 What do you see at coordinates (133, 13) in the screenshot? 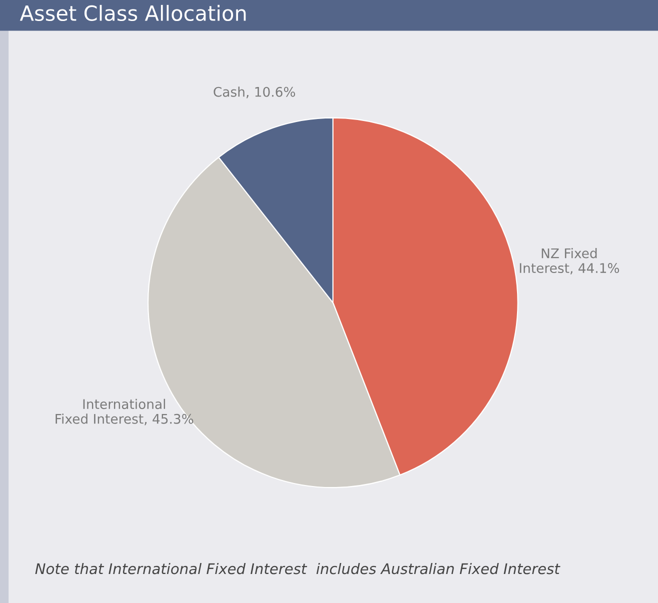
I see `chart-title: Asset Class Allocation` at bounding box center [133, 13].